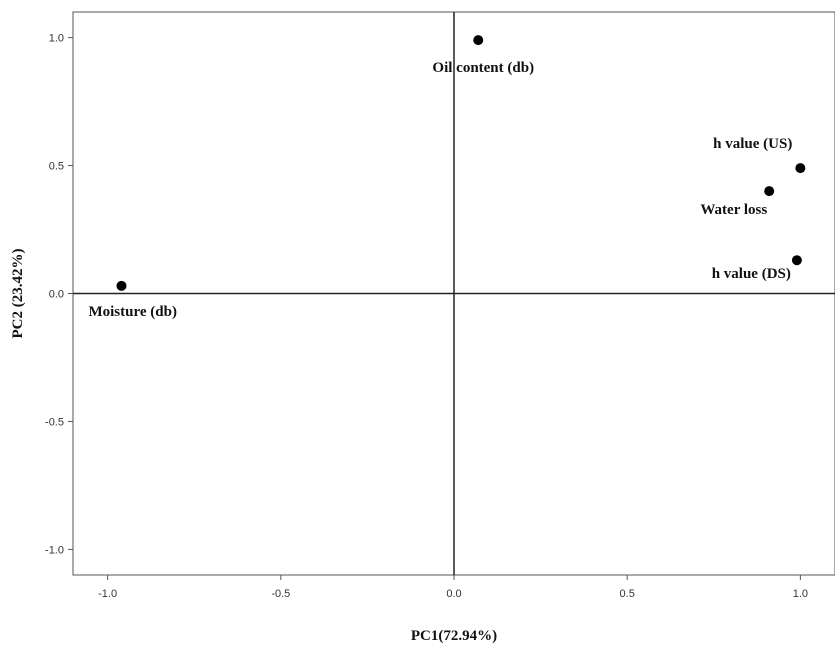 The width and height of the screenshot is (835, 645). I want to click on point-label: Oil content (db), so click(483, 68).